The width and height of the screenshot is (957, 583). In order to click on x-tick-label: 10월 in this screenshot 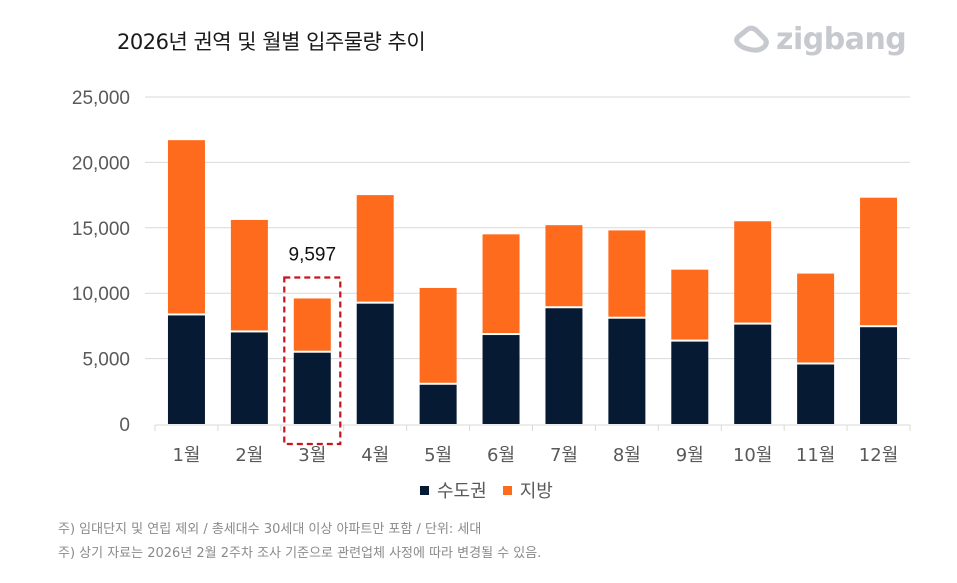, I will do `click(752, 455)`.